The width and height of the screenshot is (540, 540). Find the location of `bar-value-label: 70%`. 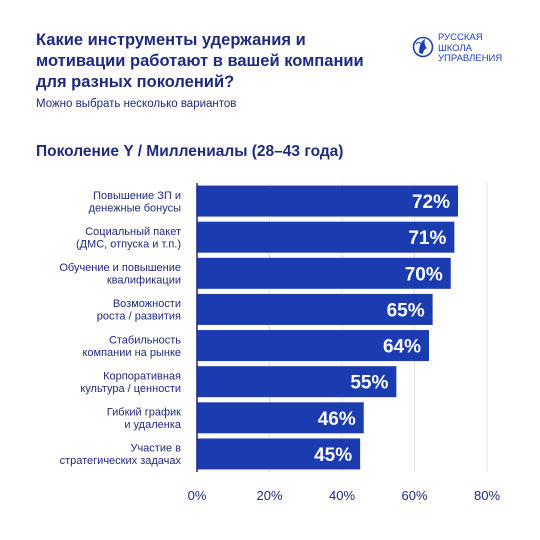

bar-value-label: 70% is located at coordinates (424, 274).